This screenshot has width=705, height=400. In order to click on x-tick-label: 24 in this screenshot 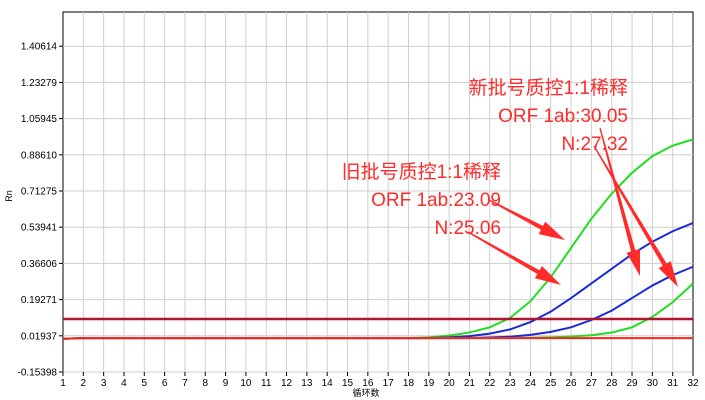, I will do `click(531, 383)`.